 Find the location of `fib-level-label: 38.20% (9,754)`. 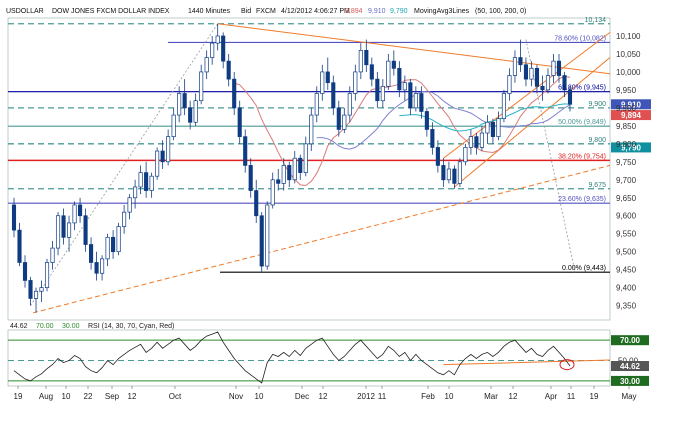

fib-level-label: 38.20% (9,754) is located at coordinates (582, 156).